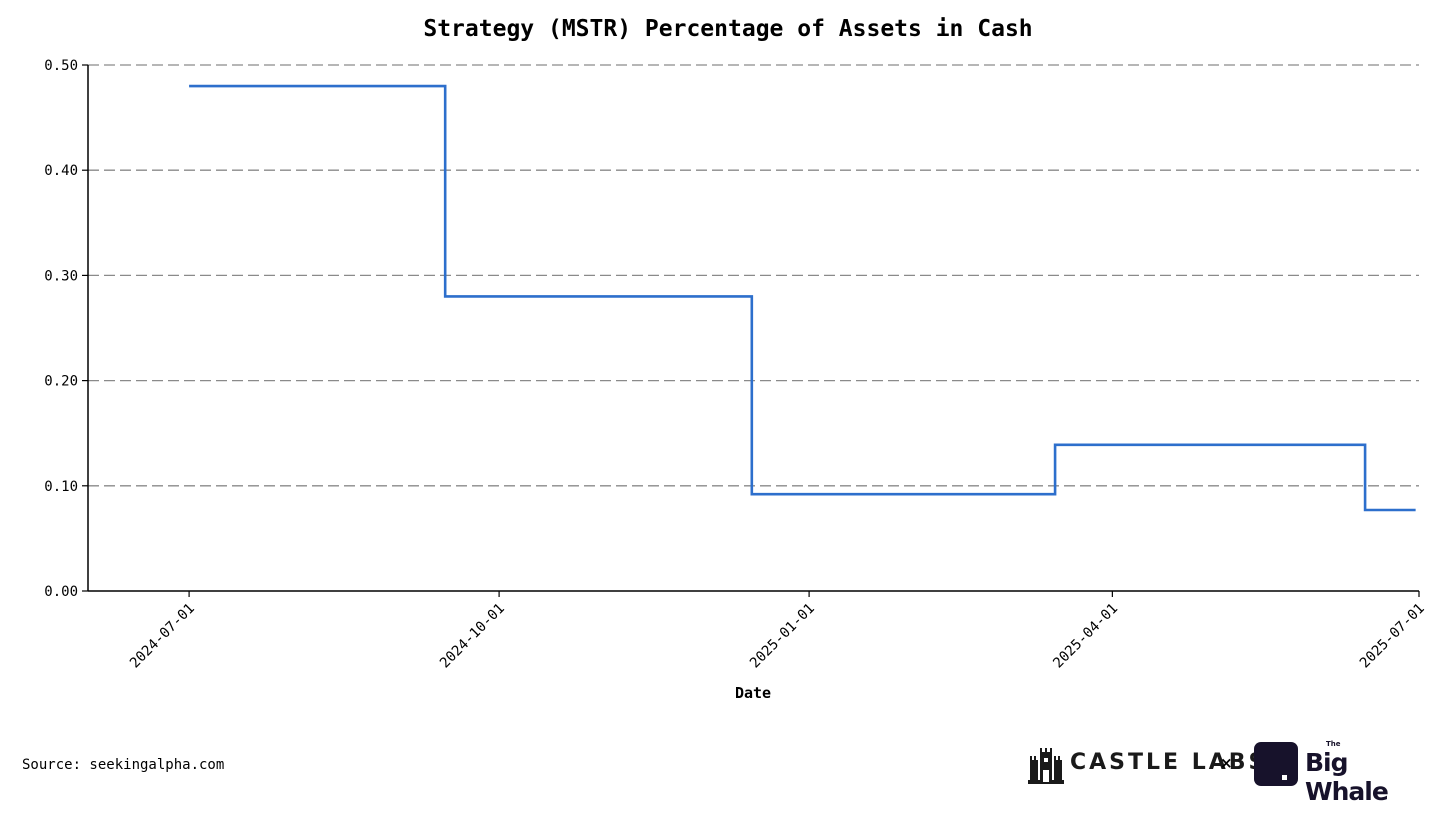 This screenshot has width=1456, height=819. What do you see at coordinates (66, 329) in the screenshot?
I see `y-axis-ticks: 0.00 0.10 0.20 0.30 0.40 0.50` at bounding box center [66, 329].